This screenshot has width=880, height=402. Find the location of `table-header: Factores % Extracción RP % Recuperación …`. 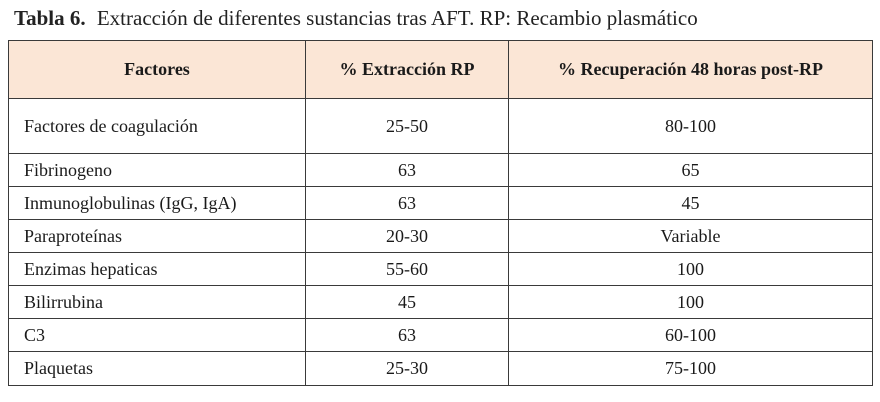

table-header: Factores % Extracción RP % Recuperación … is located at coordinates (440, 69).